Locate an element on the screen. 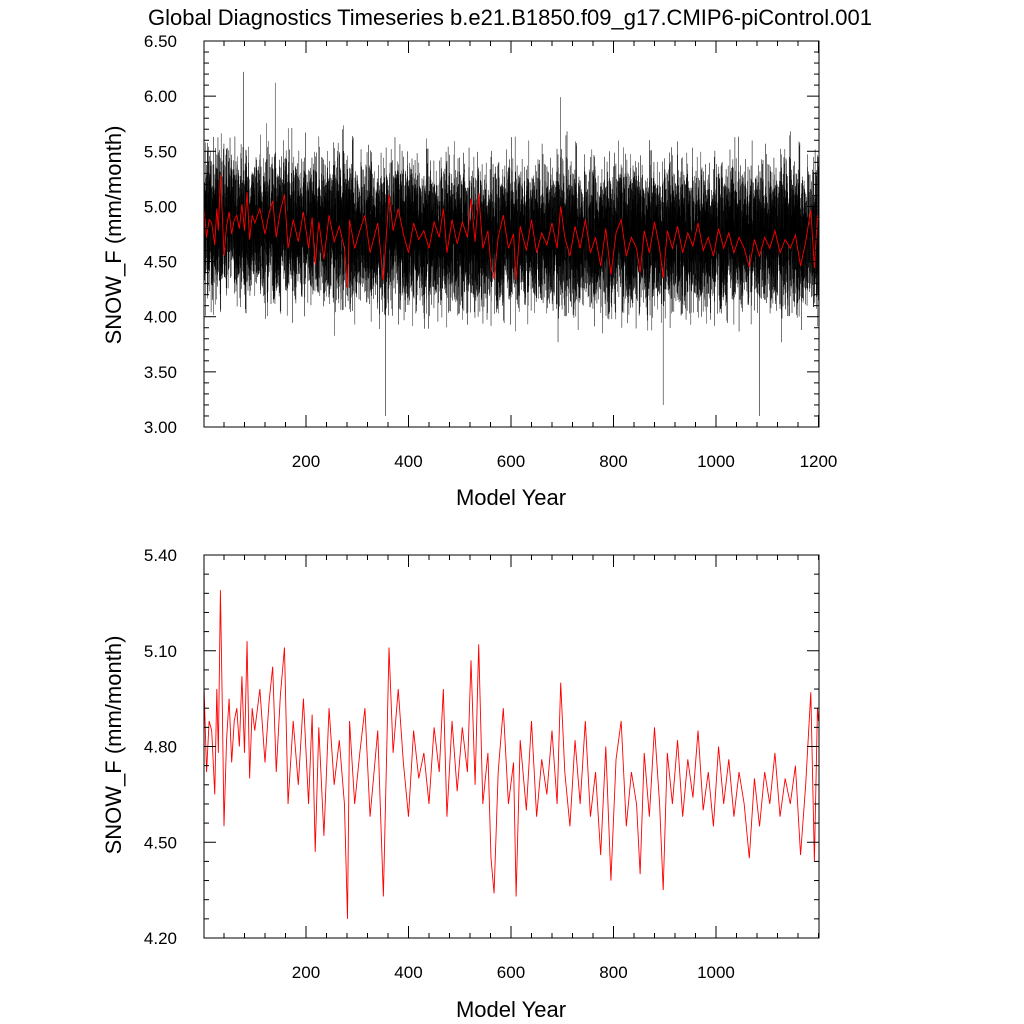  bottom-x-tick-label: 800 is located at coordinates (613, 972).